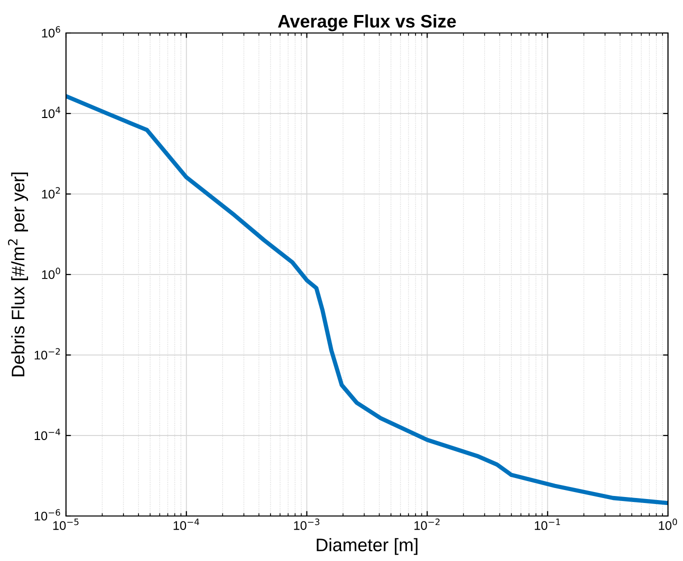  Describe the element at coordinates (47, 434) in the screenshot. I see `y-tick-label: 10$^{−4}$` at that location.